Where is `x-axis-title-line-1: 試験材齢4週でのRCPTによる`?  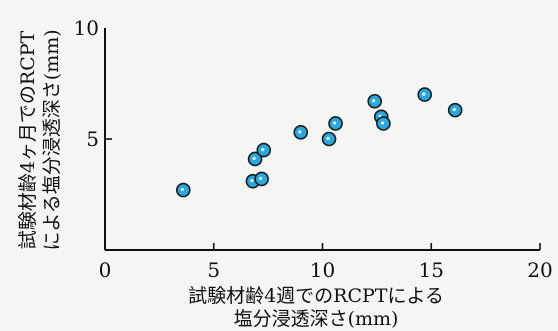
x-axis-title-line-1: 試験材齢4週でのRCPTによる is located at coordinates (316, 296).